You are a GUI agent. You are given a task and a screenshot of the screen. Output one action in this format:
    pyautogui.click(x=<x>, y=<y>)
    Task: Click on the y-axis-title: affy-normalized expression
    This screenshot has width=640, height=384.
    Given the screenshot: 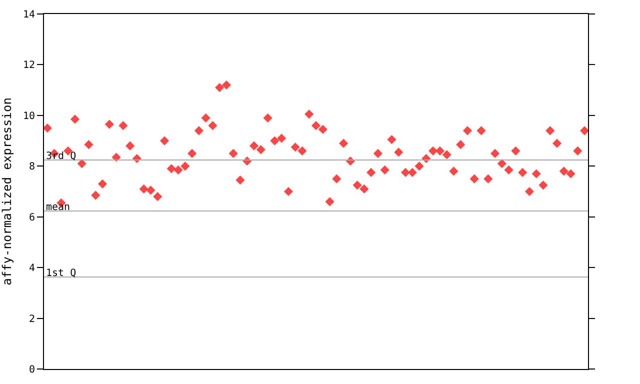 What is the action you would take?
    pyautogui.click(x=7, y=192)
    